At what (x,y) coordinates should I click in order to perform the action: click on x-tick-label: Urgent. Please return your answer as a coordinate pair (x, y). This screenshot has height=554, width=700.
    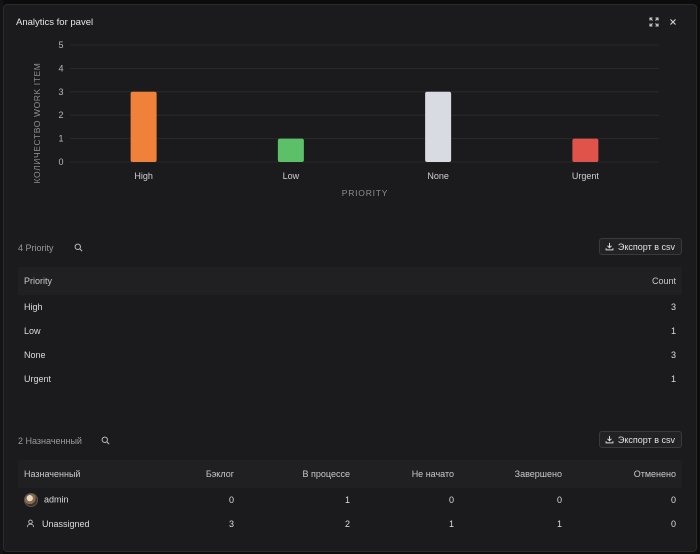
    Looking at the image, I should click on (586, 176).